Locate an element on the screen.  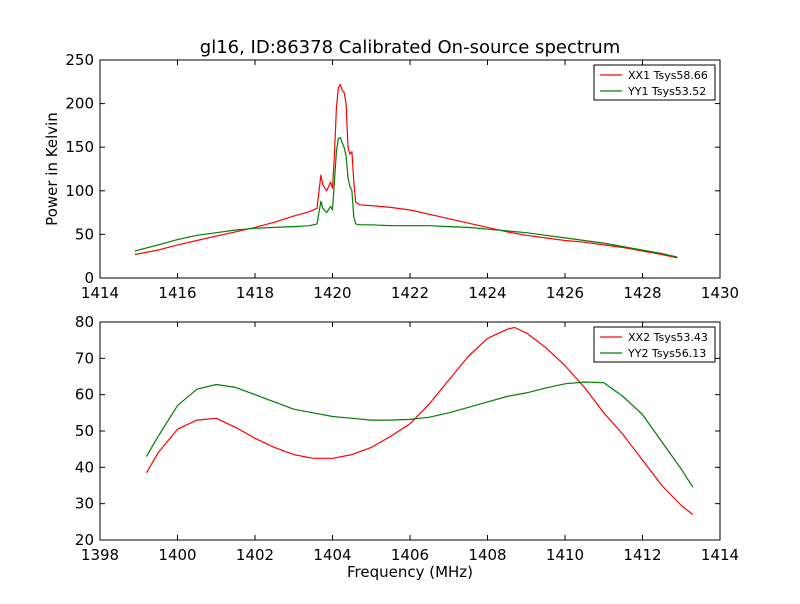
y-tick-label: 30 is located at coordinates (84, 504).